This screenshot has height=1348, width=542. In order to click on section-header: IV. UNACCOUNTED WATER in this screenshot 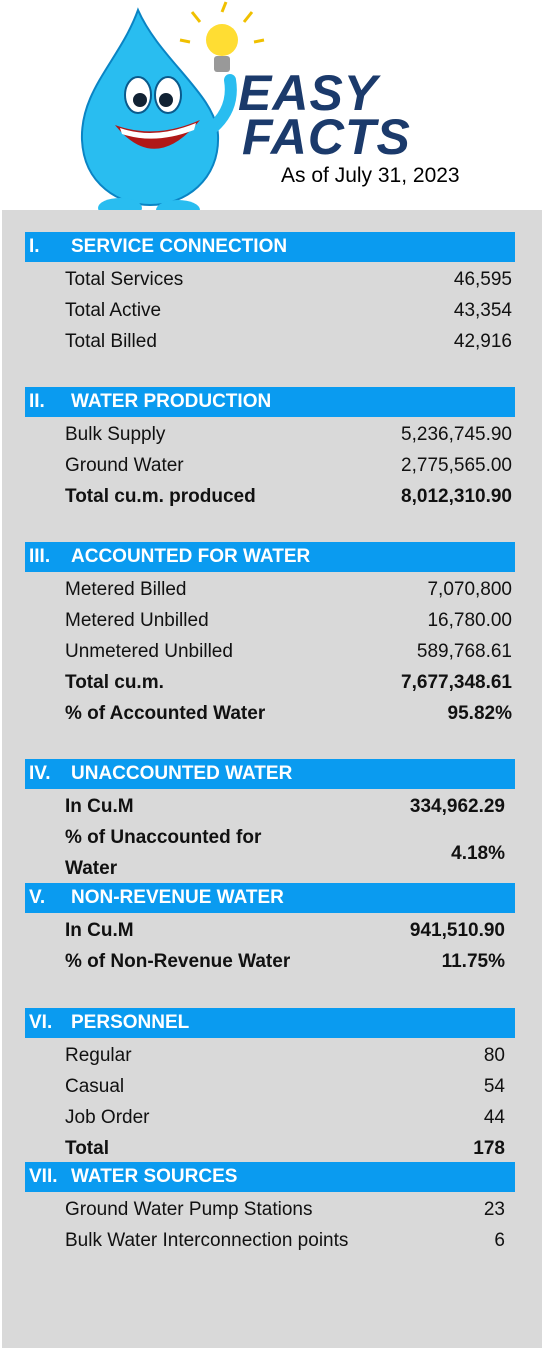, I will do `click(270, 774)`.